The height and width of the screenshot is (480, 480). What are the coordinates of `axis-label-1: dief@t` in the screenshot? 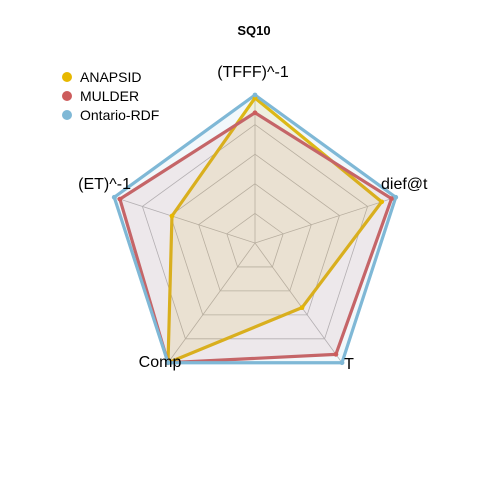 It's located at (404, 184).